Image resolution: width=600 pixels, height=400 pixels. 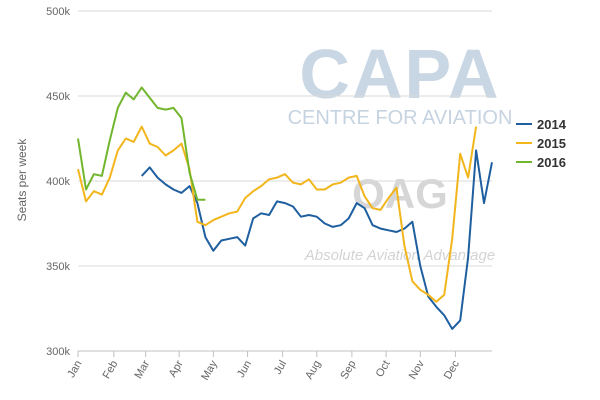 What do you see at coordinates (551, 162) in the screenshot?
I see `legend-label-2016: 2016` at bounding box center [551, 162].